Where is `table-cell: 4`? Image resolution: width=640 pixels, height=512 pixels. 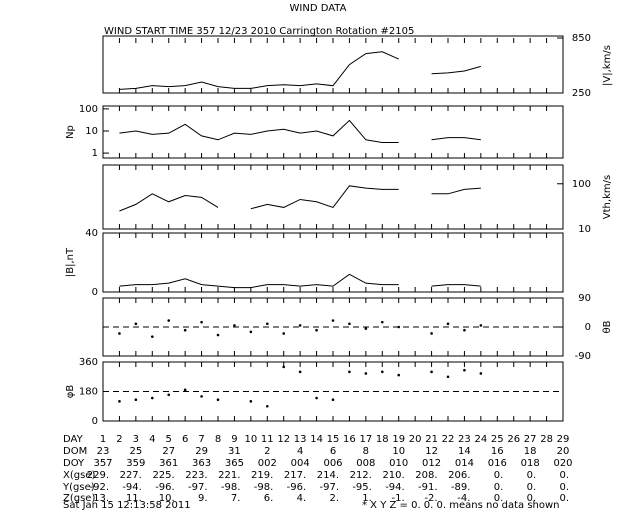
table-cell: 4 is located at coordinates (300, 451).